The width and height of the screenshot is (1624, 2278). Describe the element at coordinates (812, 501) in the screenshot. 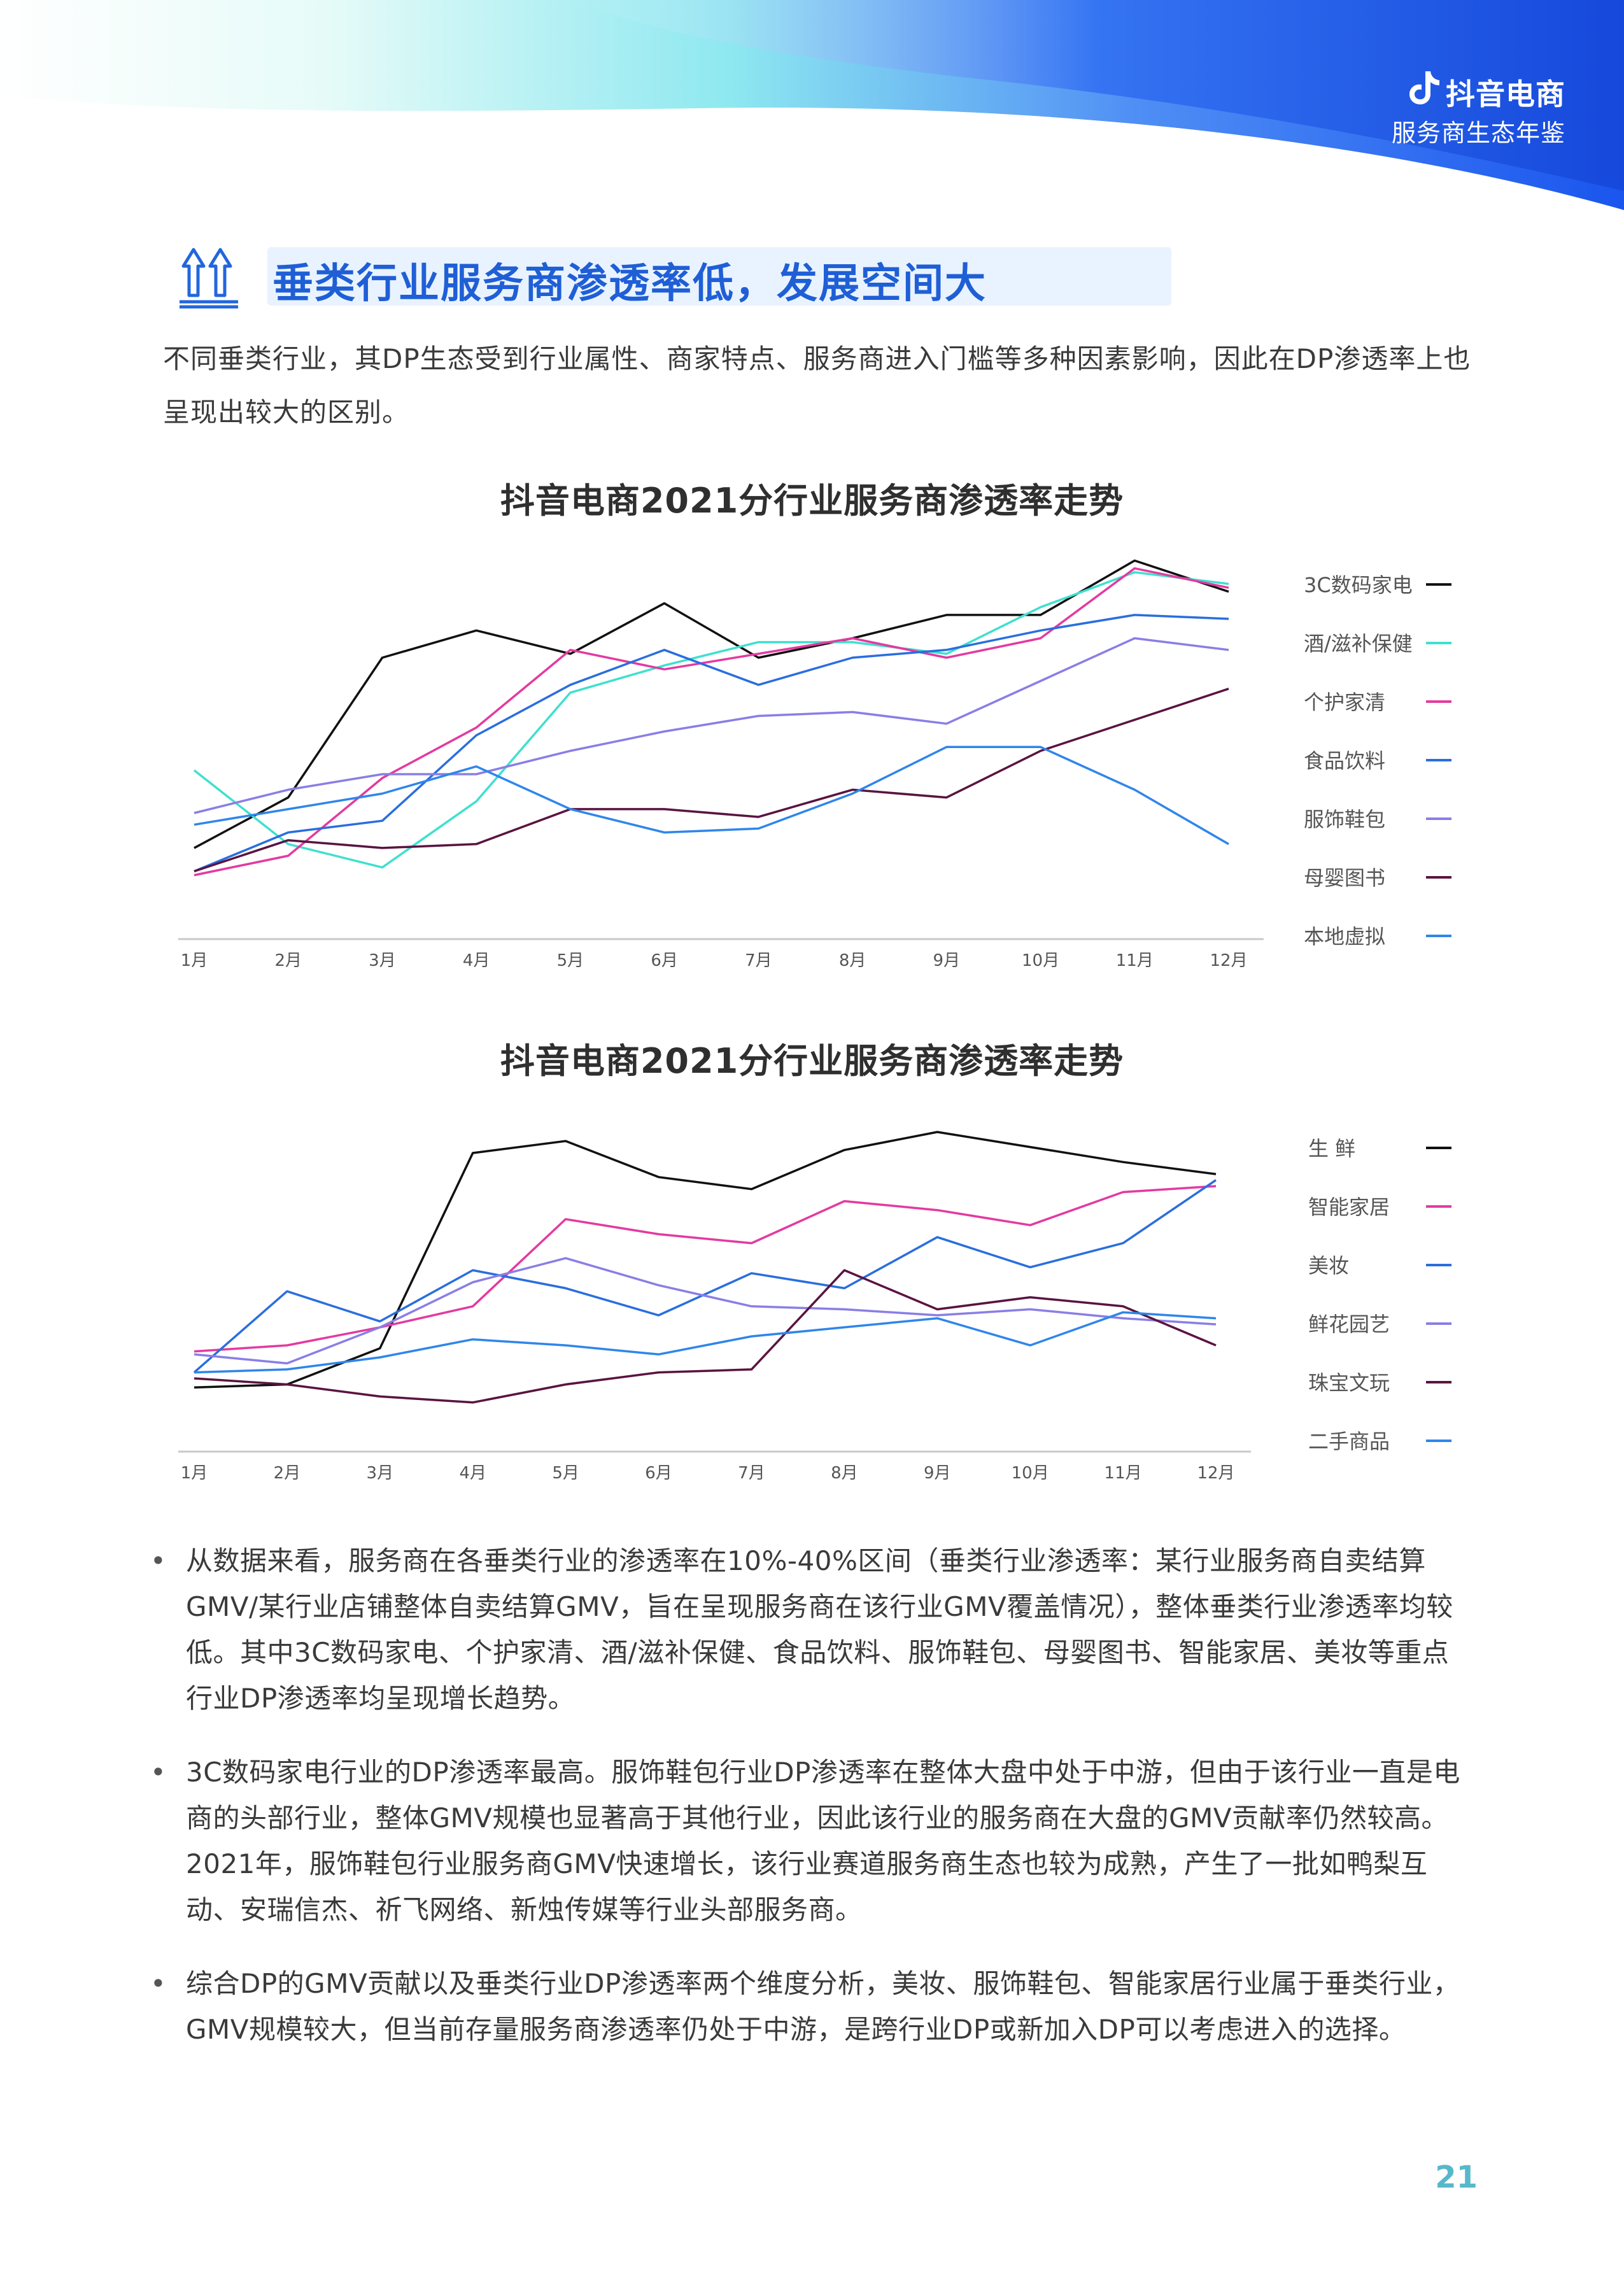

I see `chart1-title: 抖音电商2021分行业服务商渗透率走势` at that location.